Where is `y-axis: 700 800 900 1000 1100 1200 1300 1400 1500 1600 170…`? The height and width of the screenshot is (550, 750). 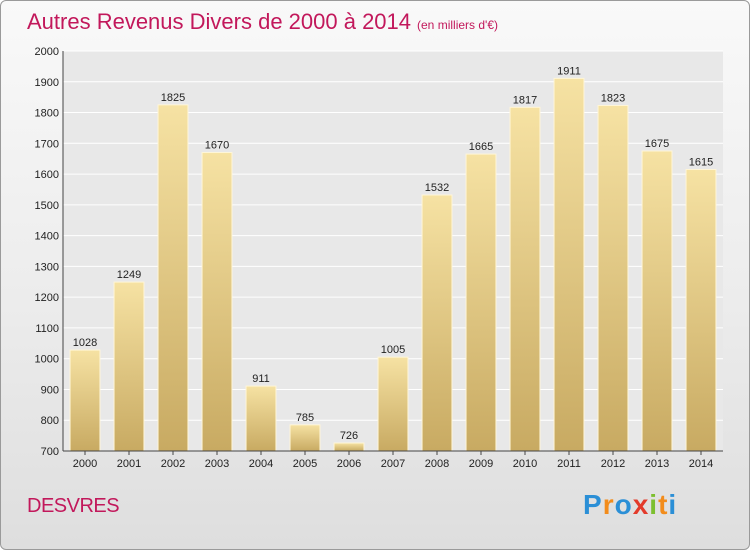
y-axis: 700 800 900 1000 1100 1200 1300 1400 1500 1600 170… is located at coordinates (49, 252).